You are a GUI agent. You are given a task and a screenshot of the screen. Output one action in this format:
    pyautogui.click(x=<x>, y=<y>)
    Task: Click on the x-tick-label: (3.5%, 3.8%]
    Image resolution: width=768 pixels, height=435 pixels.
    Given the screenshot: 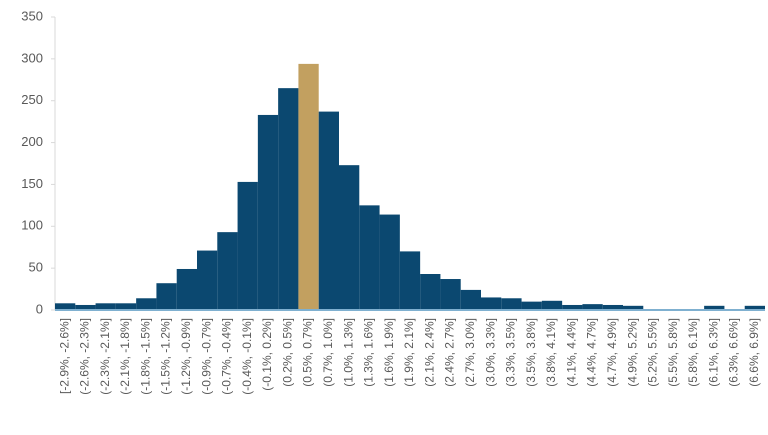 What is the action you would take?
    pyautogui.click(x=531, y=352)
    